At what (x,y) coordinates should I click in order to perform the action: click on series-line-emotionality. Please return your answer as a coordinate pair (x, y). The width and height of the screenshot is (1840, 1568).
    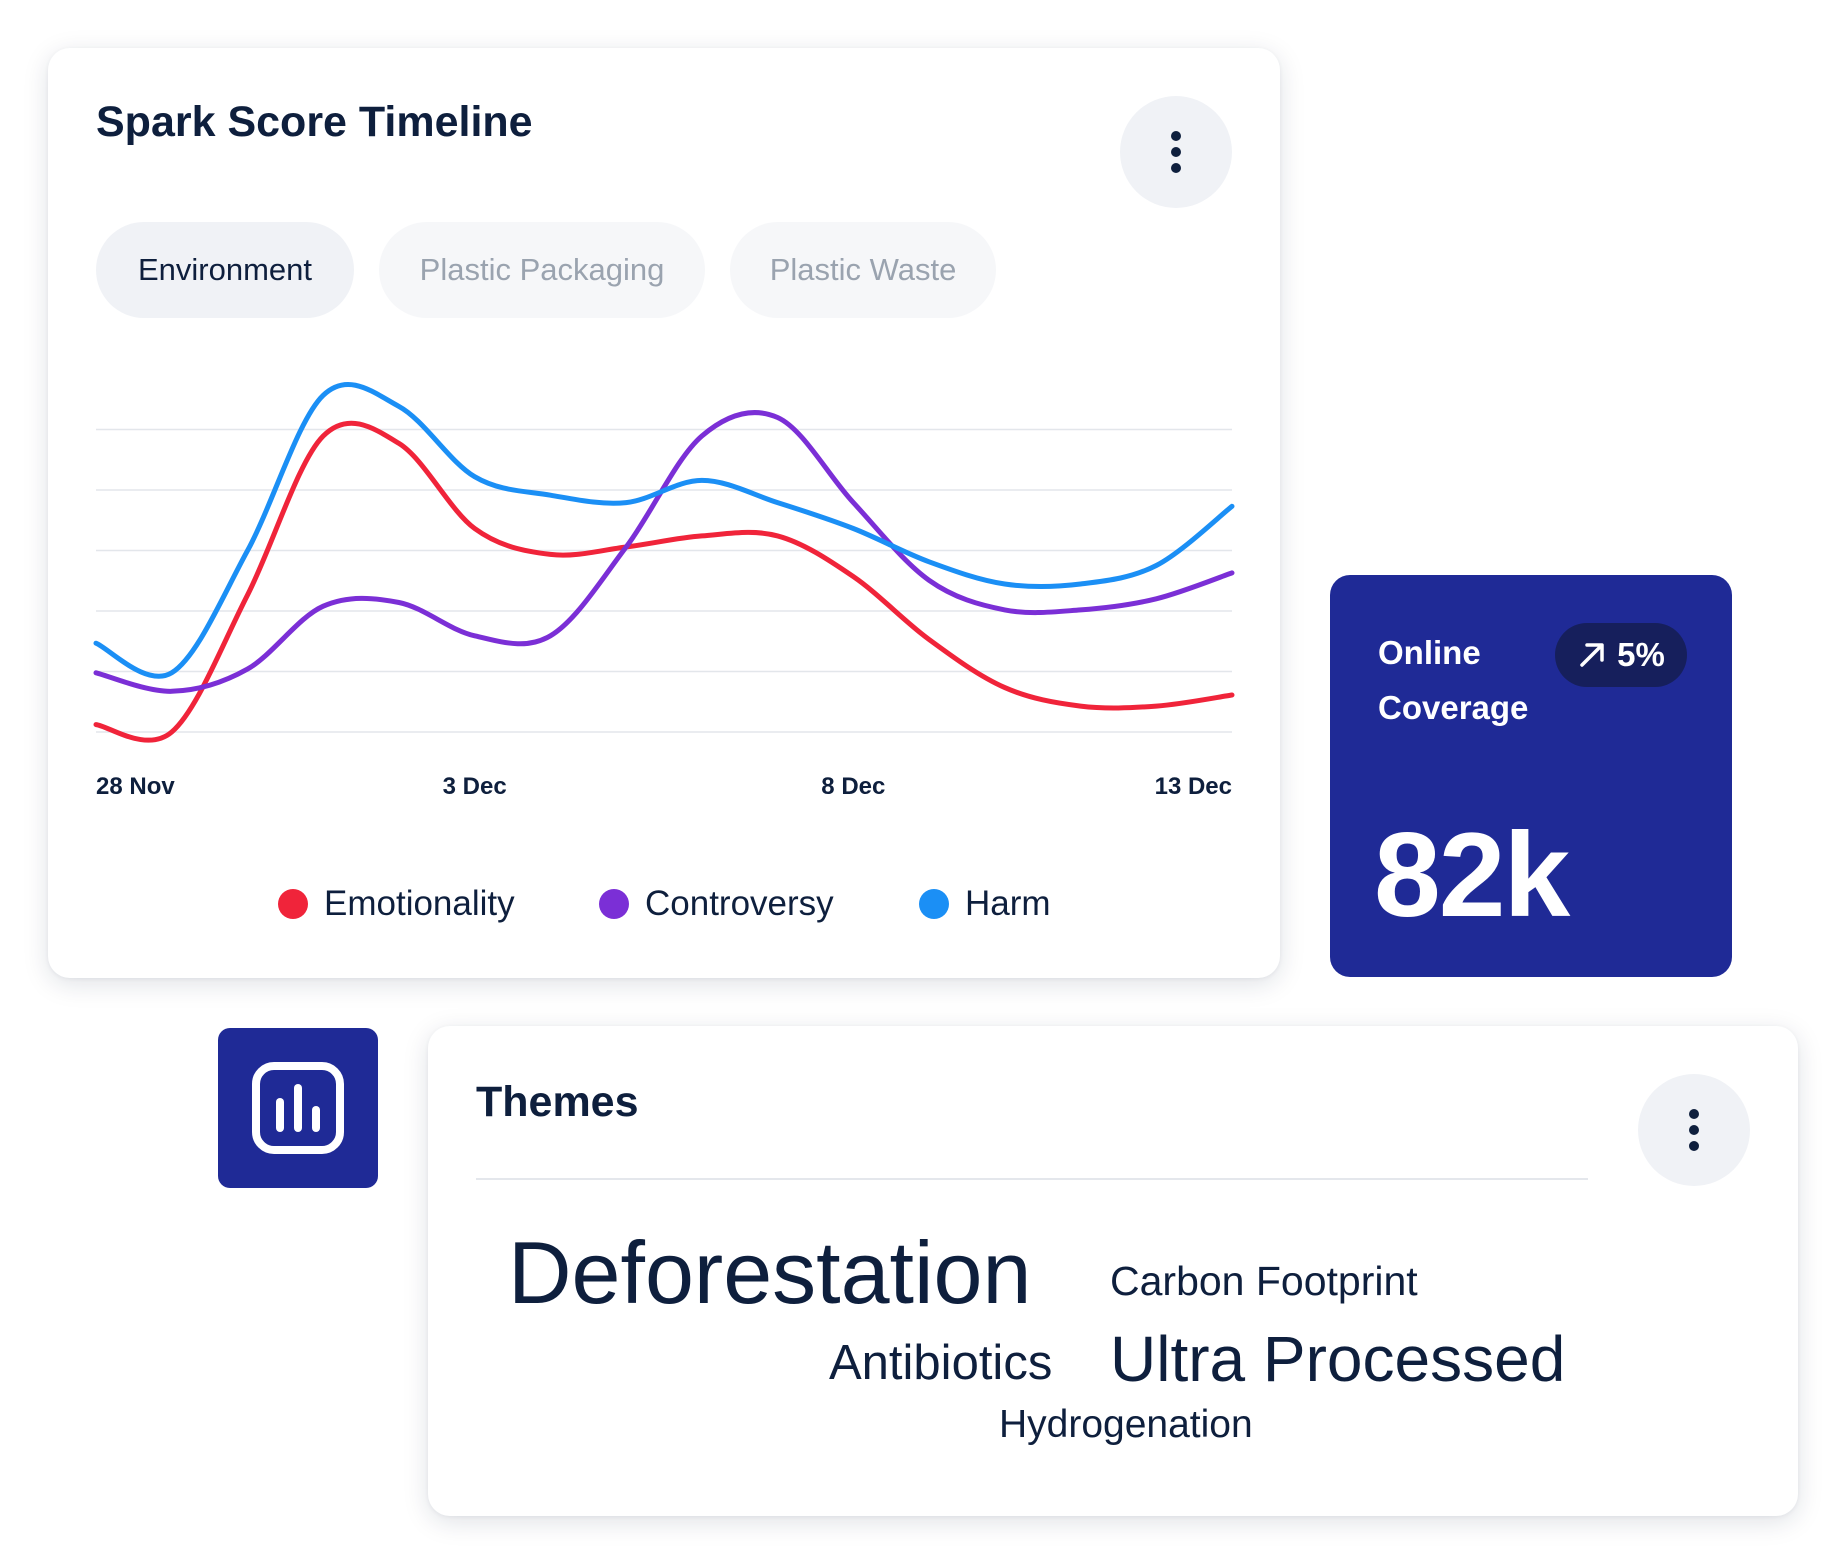
    Looking at the image, I should click on (664, 581).